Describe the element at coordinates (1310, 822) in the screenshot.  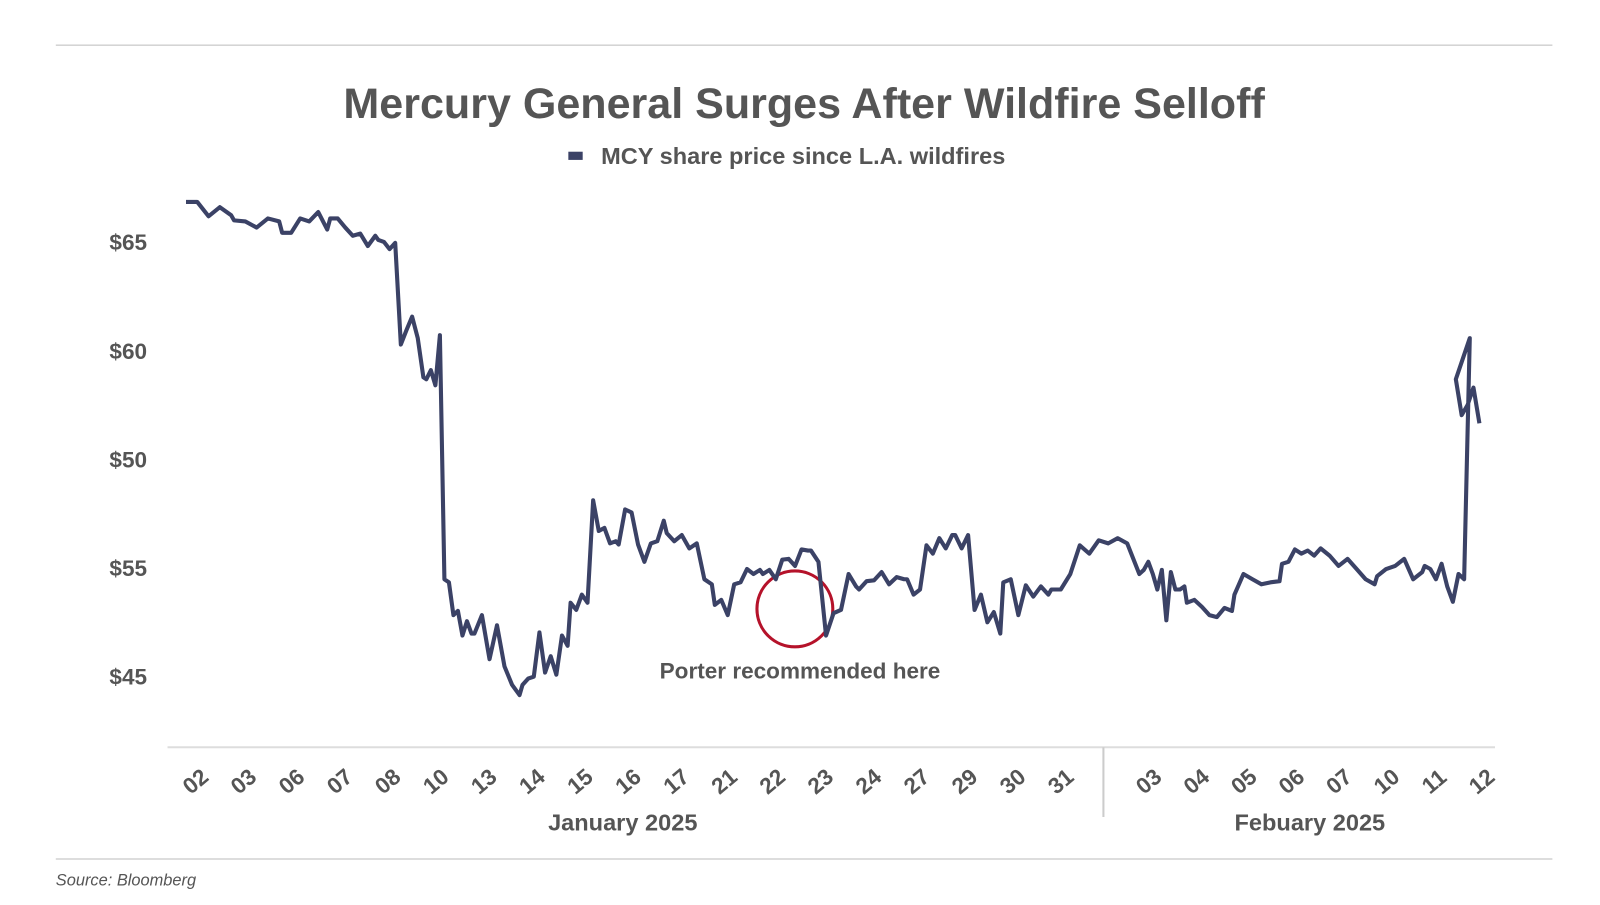
I see `month-label: Febuary 2025` at that location.